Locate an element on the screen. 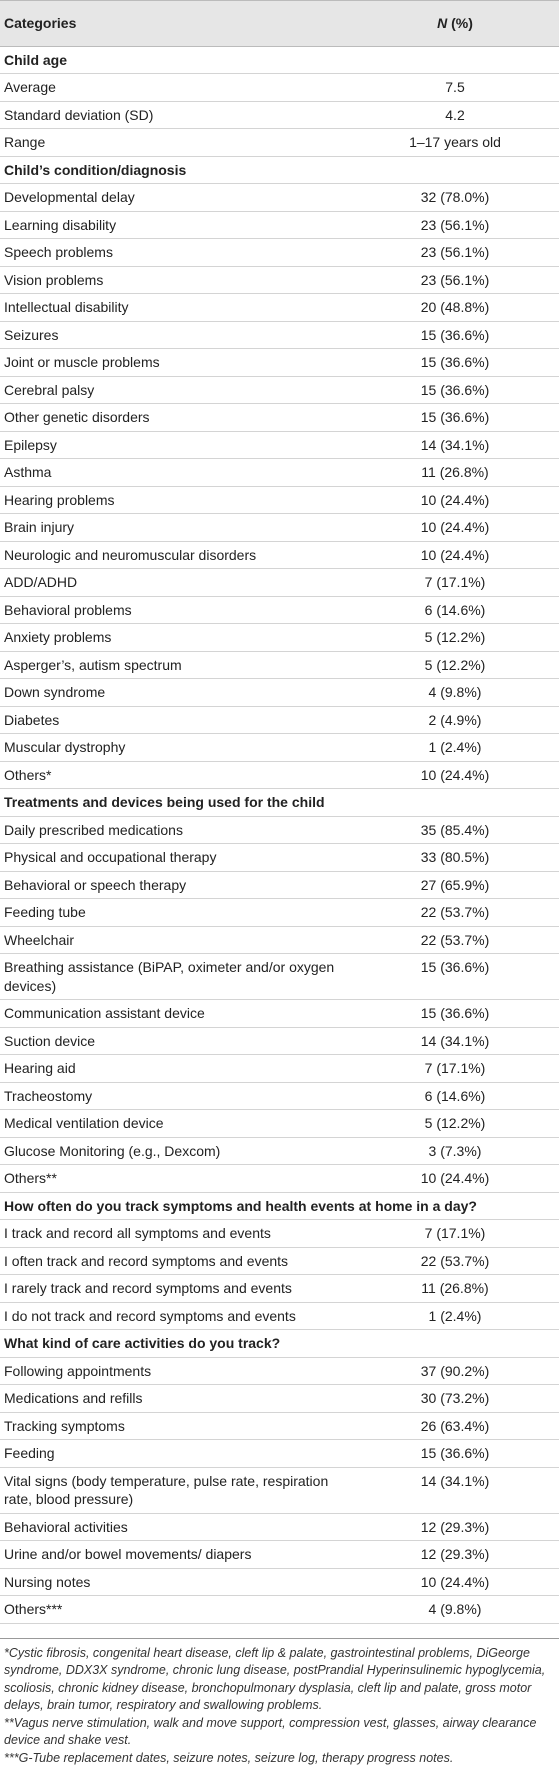 The height and width of the screenshot is (1767, 559). category-cell: Others*** is located at coordinates (175, 1610).